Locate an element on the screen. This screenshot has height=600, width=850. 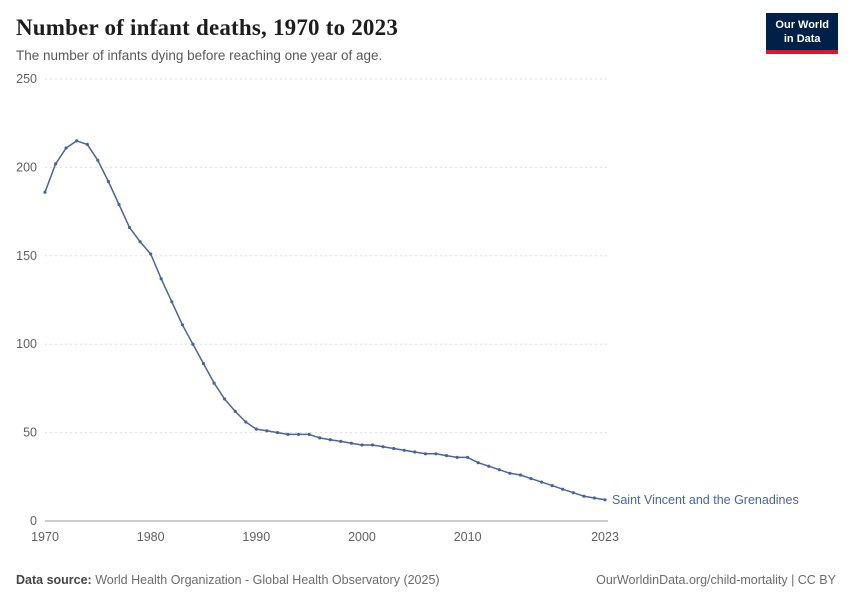
y-axis-tick-label: 100 is located at coordinates (26, 344).